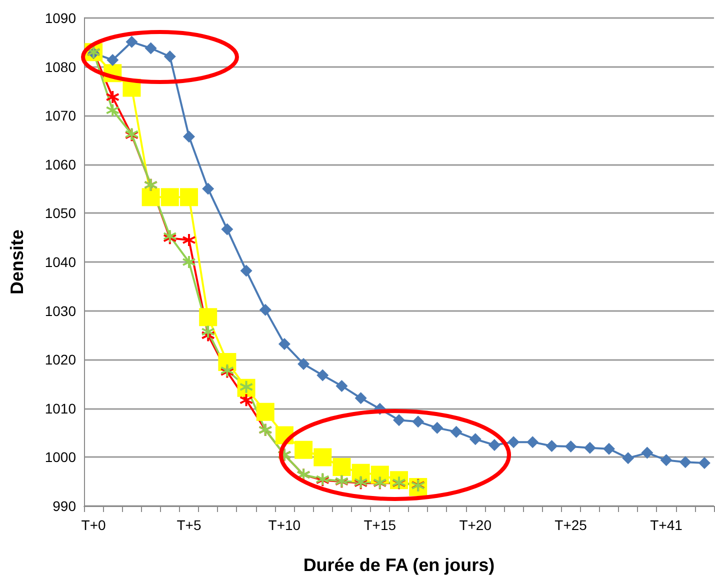  Describe the element at coordinates (60, 213) in the screenshot. I see `y-tick-label: 1050` at that location.